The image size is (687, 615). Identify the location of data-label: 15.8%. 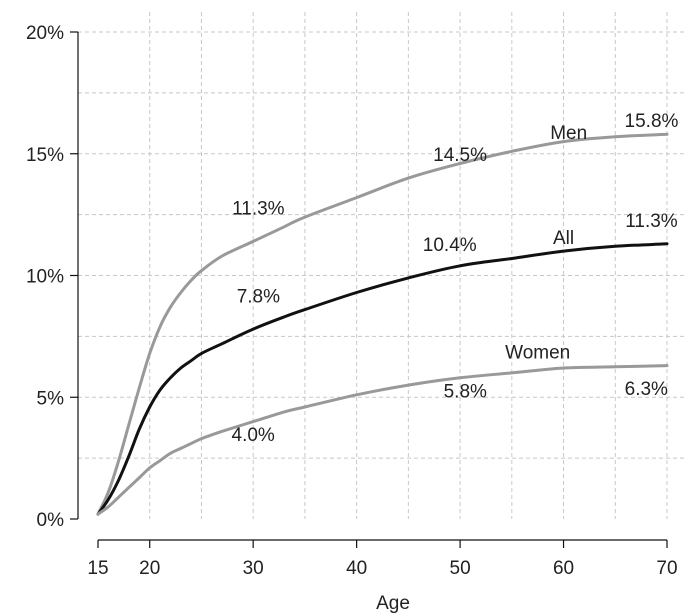
(652, 121).